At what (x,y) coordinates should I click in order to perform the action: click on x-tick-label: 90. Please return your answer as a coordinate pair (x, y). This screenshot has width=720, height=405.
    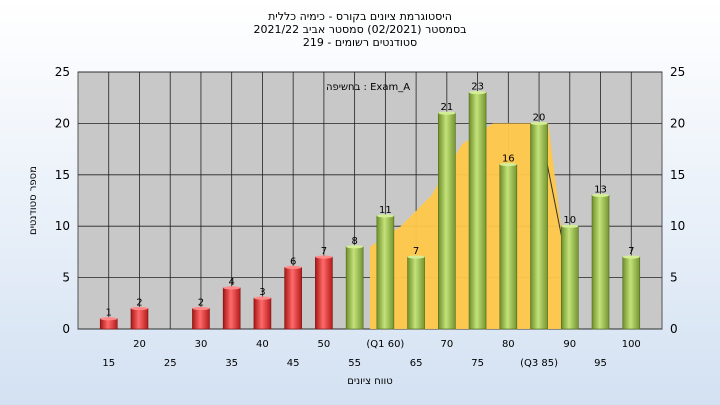
    Looking at the image, I should click on (569, 344).